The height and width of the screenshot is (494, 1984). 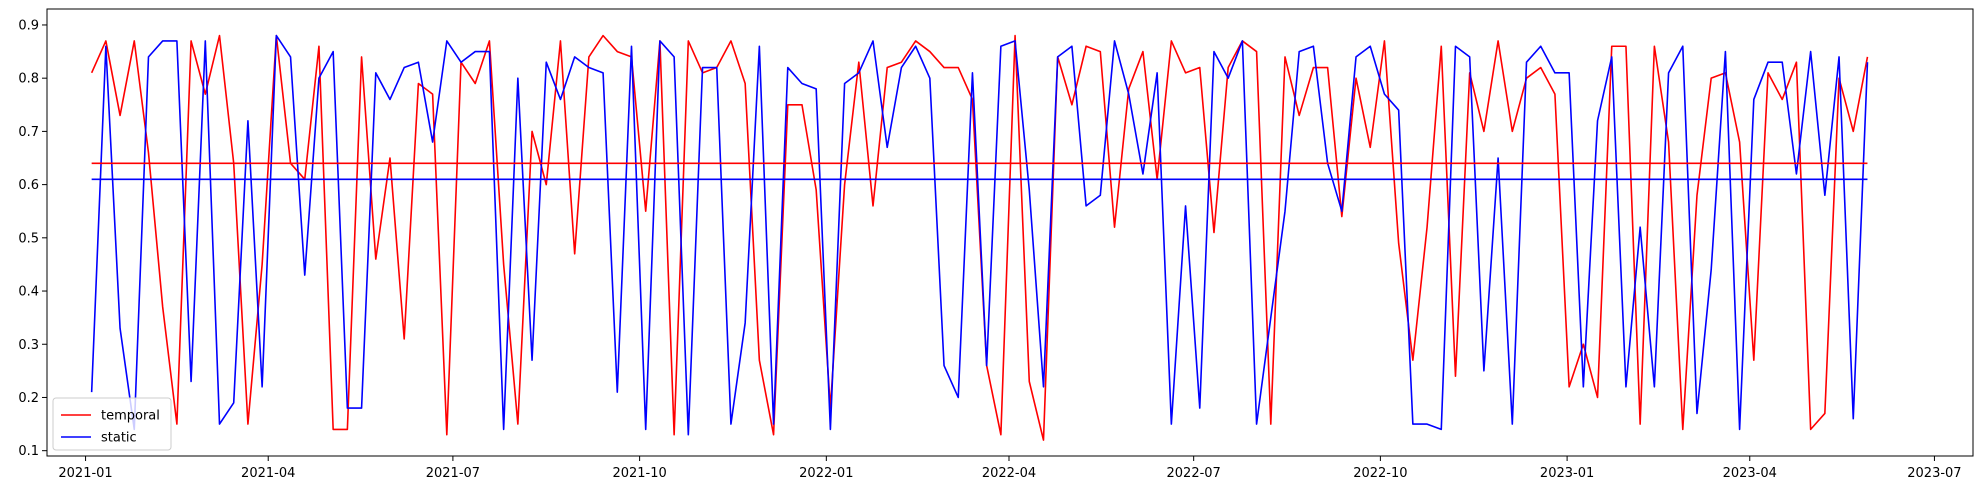 I want to click on y-axis: 0.1 0.2 0.3 0.4 0.5 0.6 0.7 0.8 0.9, so click(x=32, y=238).